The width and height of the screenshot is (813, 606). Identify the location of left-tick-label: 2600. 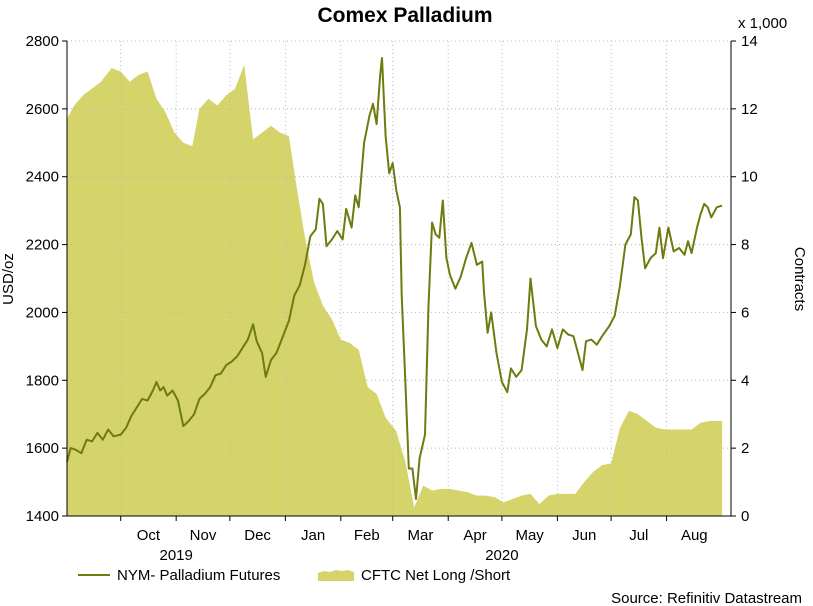
(42, 109).